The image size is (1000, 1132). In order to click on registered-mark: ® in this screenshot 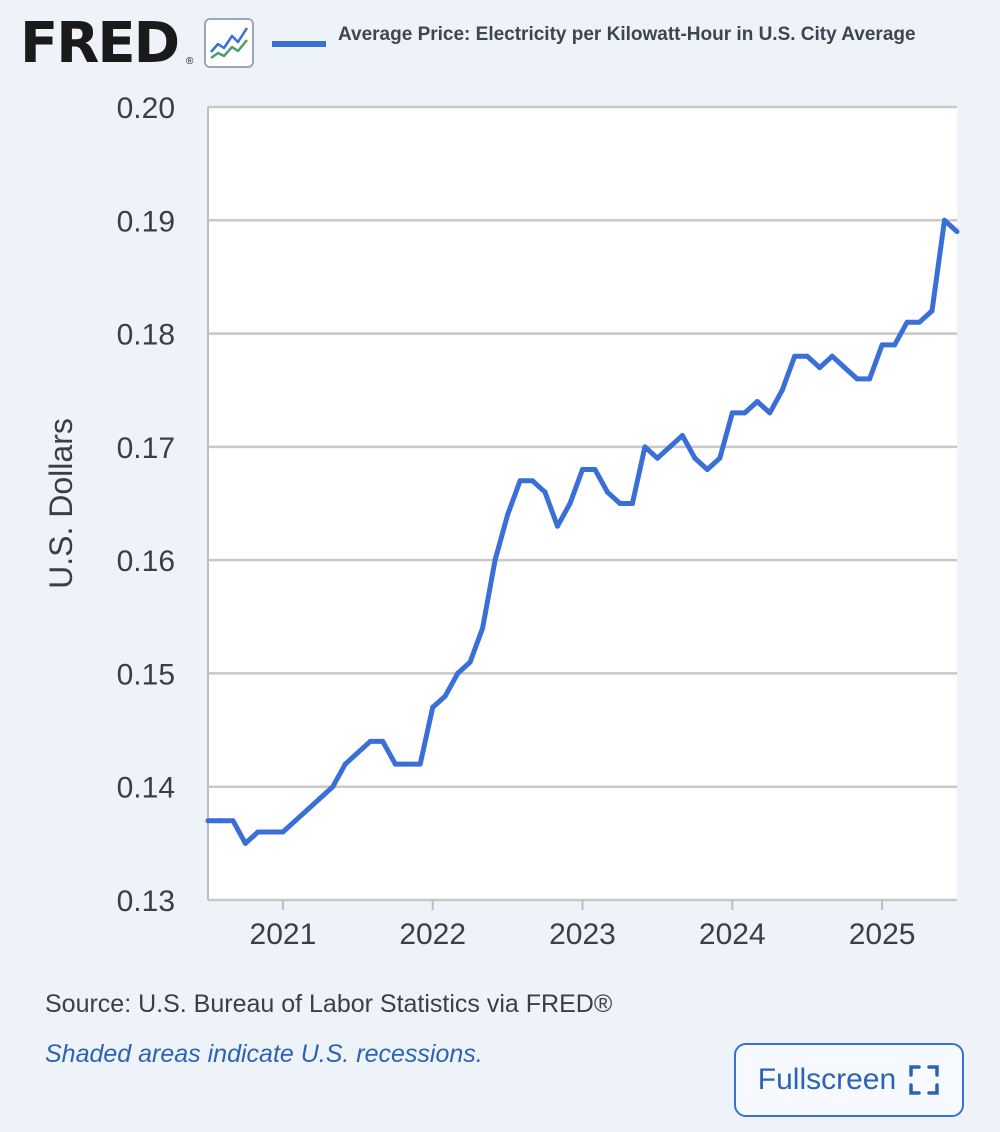, I will do `click(190, 61)`.